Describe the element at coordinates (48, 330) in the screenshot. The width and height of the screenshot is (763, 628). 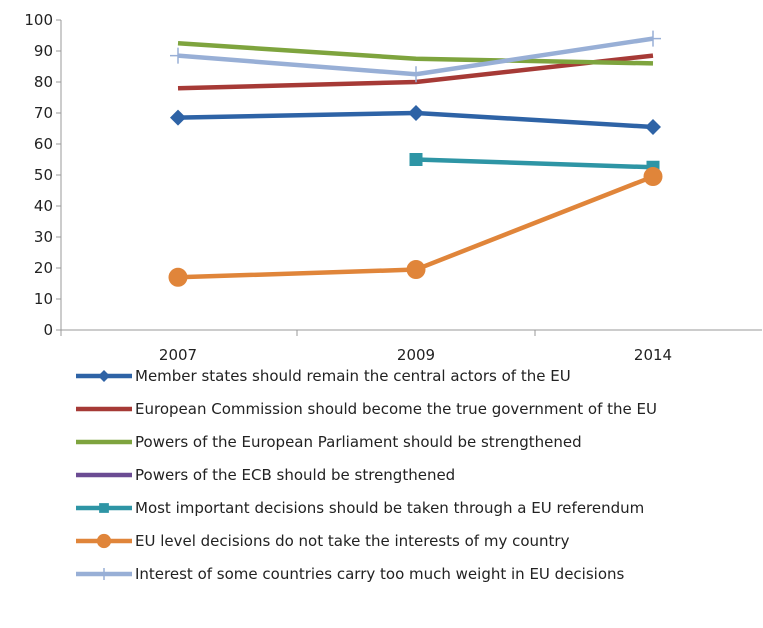
I see `y-tick-label: 0` at that location.